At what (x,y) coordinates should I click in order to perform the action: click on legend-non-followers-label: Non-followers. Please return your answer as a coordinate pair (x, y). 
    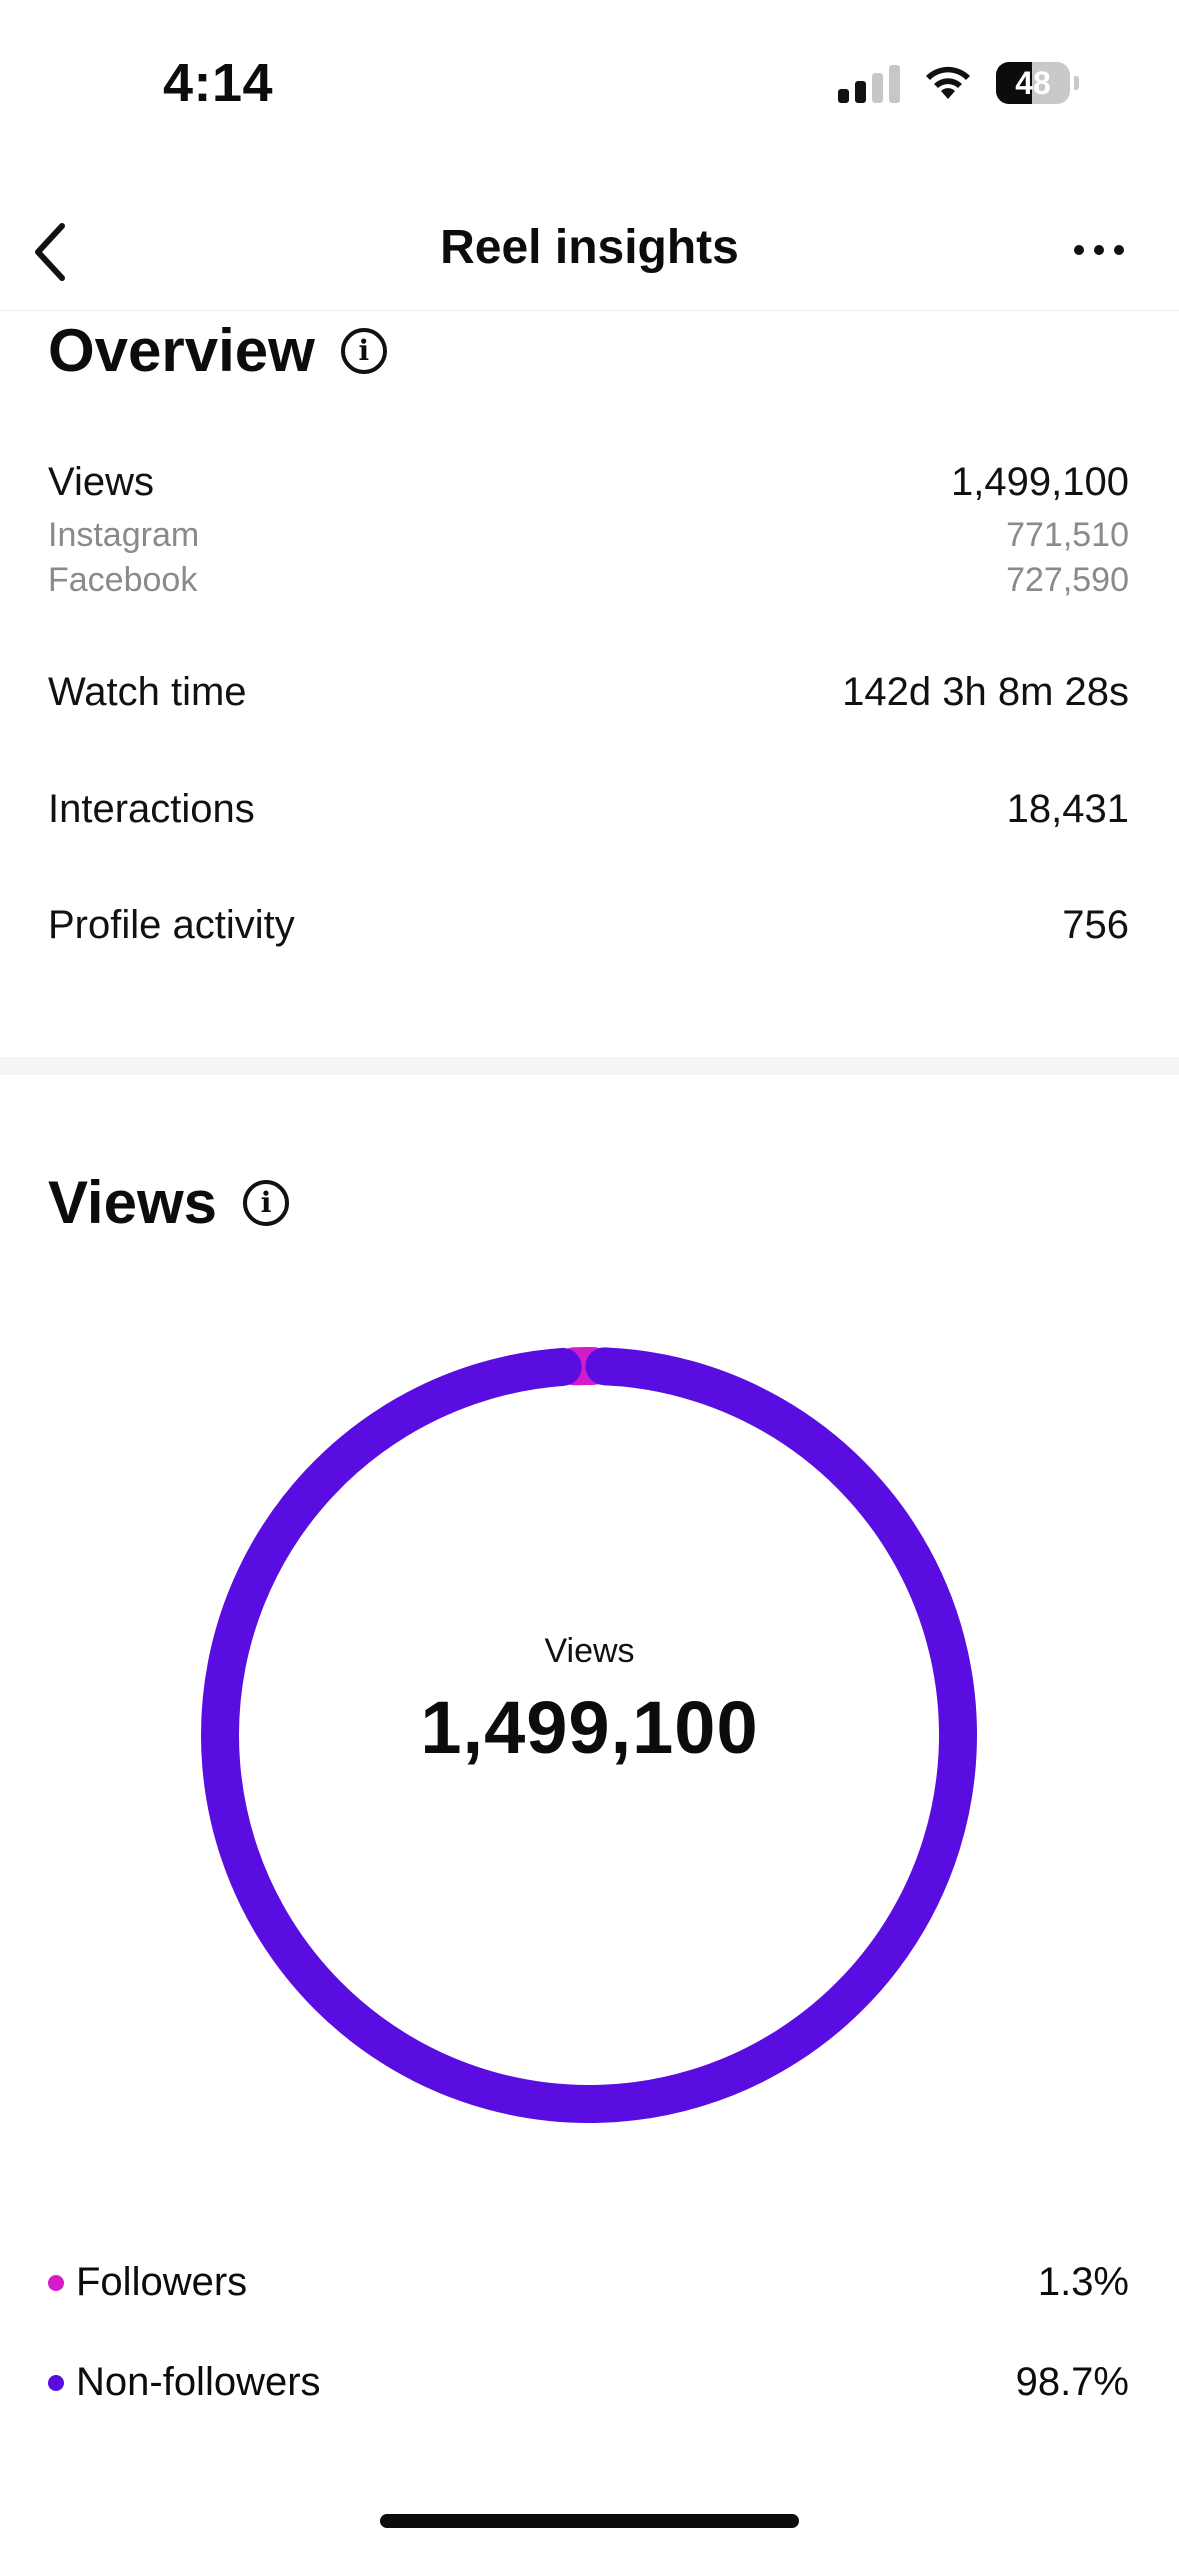
    Looking at the image, I should click on (198, 2382).